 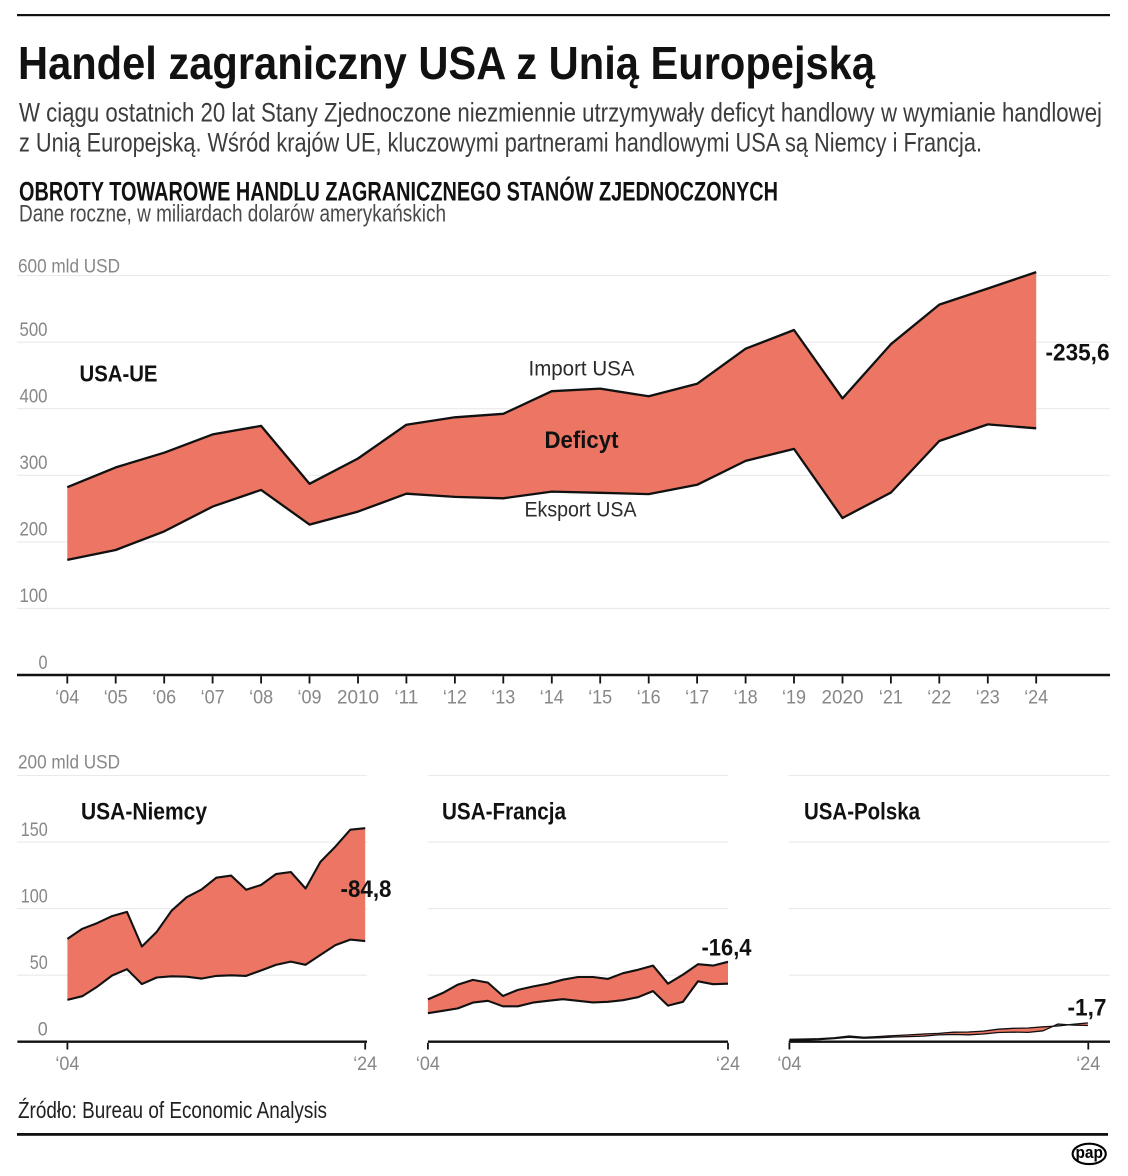 What do you see at coordinates (1089, 1153) in the screenshot?
I see `svg-text: pap` at bounding box center [1089, 1153].